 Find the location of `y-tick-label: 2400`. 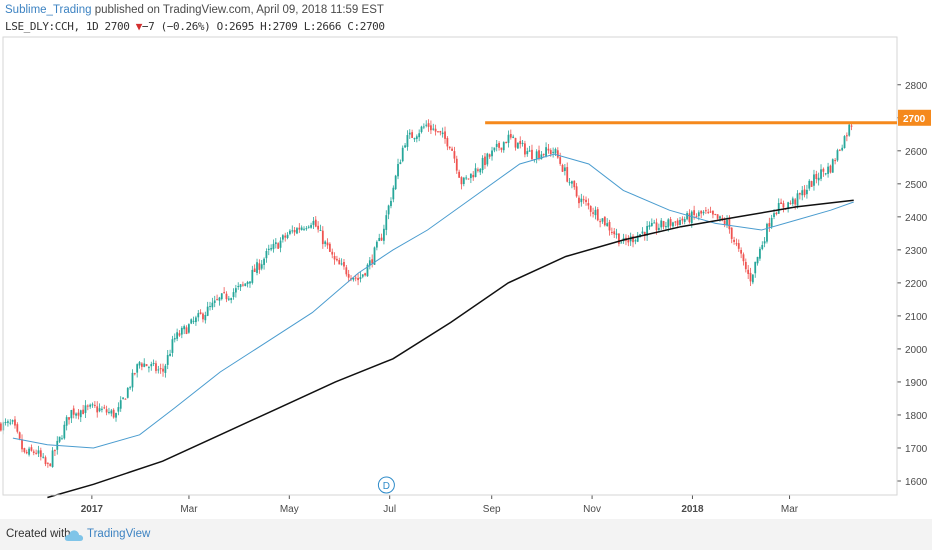

y-tick-label: 2400 is located at coordinates (916, 218).